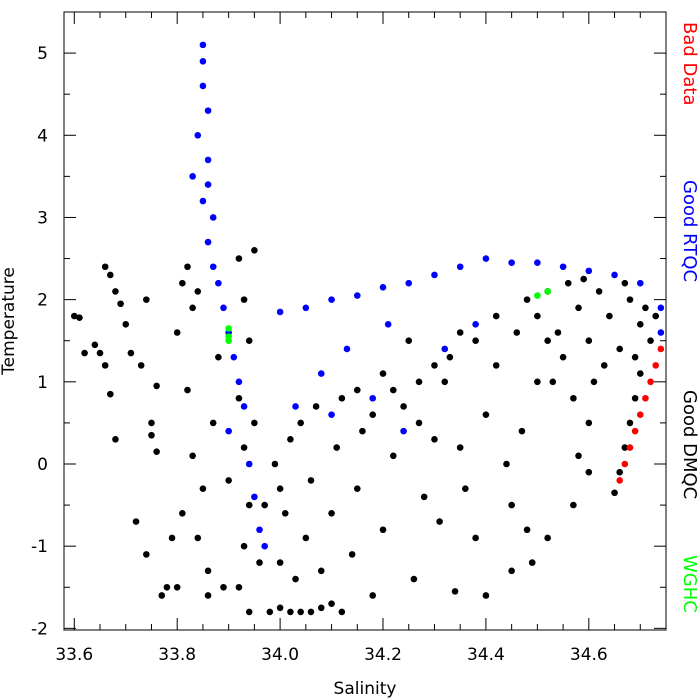 The width and height of the screenshot is (700, 700). Describe the element at coordinates (42, 301) in the screenshot. I see `y-tick-label: 2` at that location.